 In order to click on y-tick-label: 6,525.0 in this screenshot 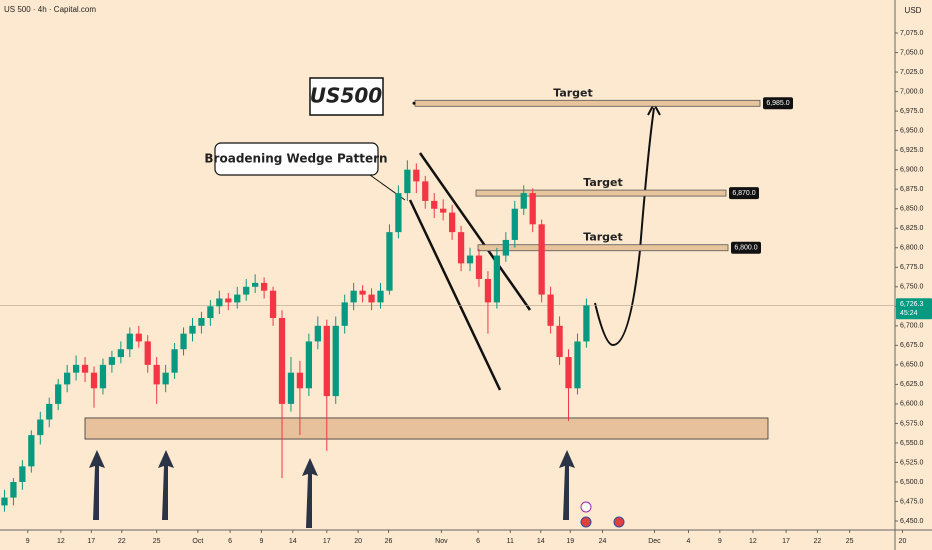, I will do `click(911, 462)`.